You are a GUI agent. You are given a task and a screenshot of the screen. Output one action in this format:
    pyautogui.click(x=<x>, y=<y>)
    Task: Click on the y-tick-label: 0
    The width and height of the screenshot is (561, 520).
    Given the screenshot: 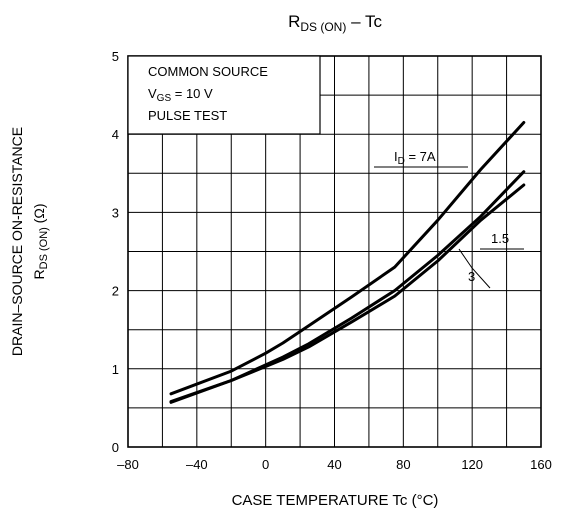 What is the action you would take?
    pyautogui.click(x=115, y=447)
    